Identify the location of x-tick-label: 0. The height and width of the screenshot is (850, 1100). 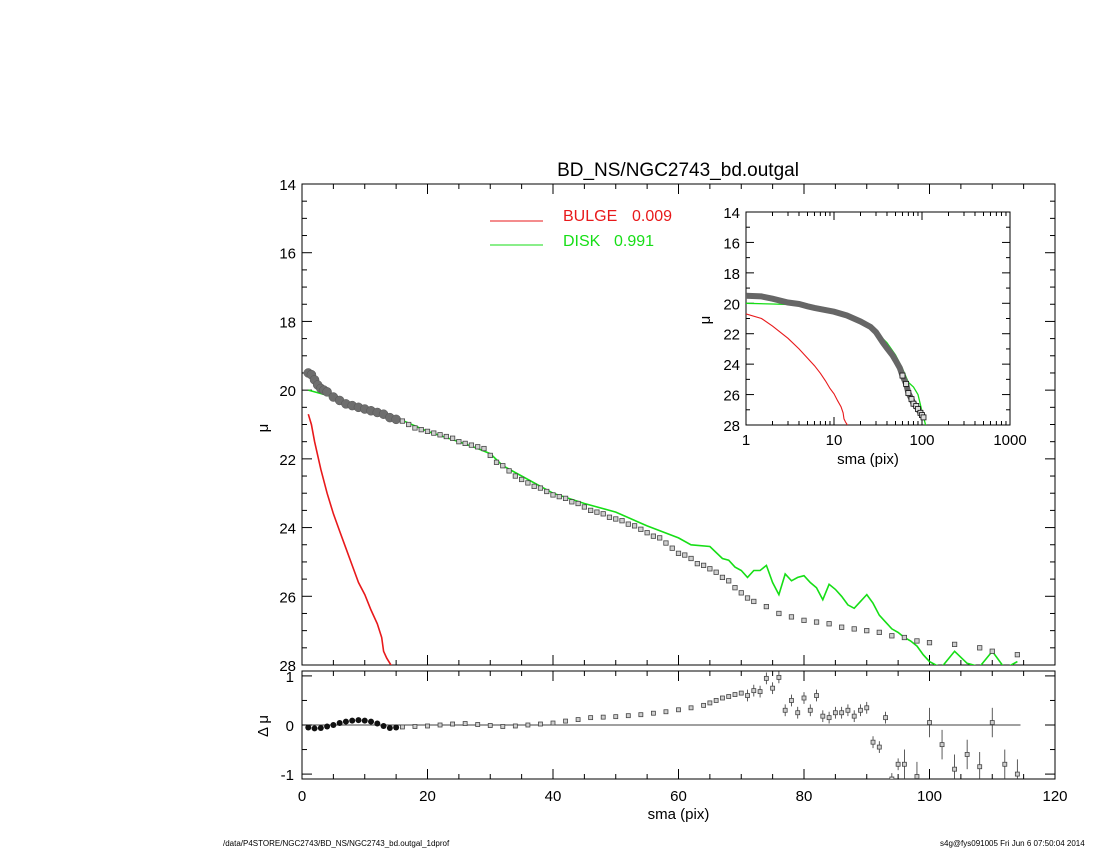
(302, 796).